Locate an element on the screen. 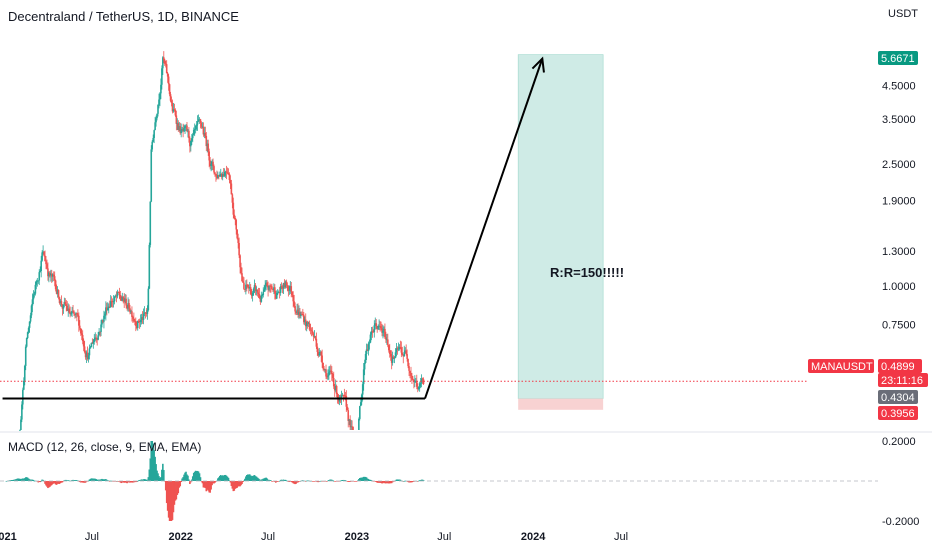 The height and width of the screenshot is (555, 932). risk-reward-label: R:R=150!!!!! is located at coordinates (587, 272).